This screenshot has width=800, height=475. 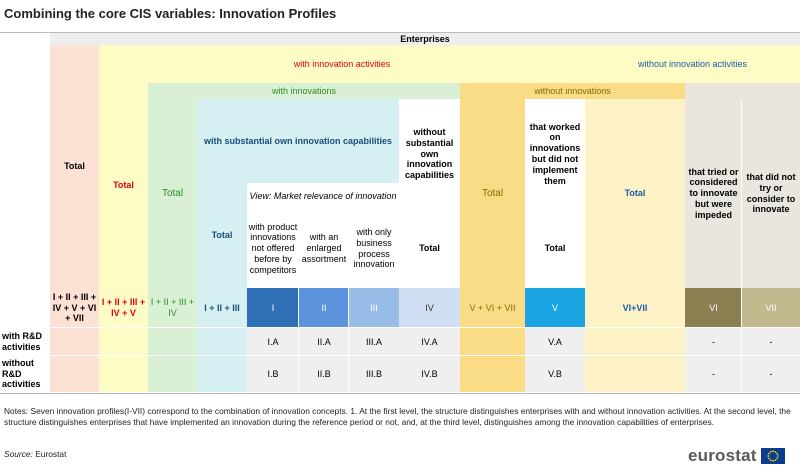 I want to click on enlarged-header: with an enlarged assortment, so click(x=324, y=248).